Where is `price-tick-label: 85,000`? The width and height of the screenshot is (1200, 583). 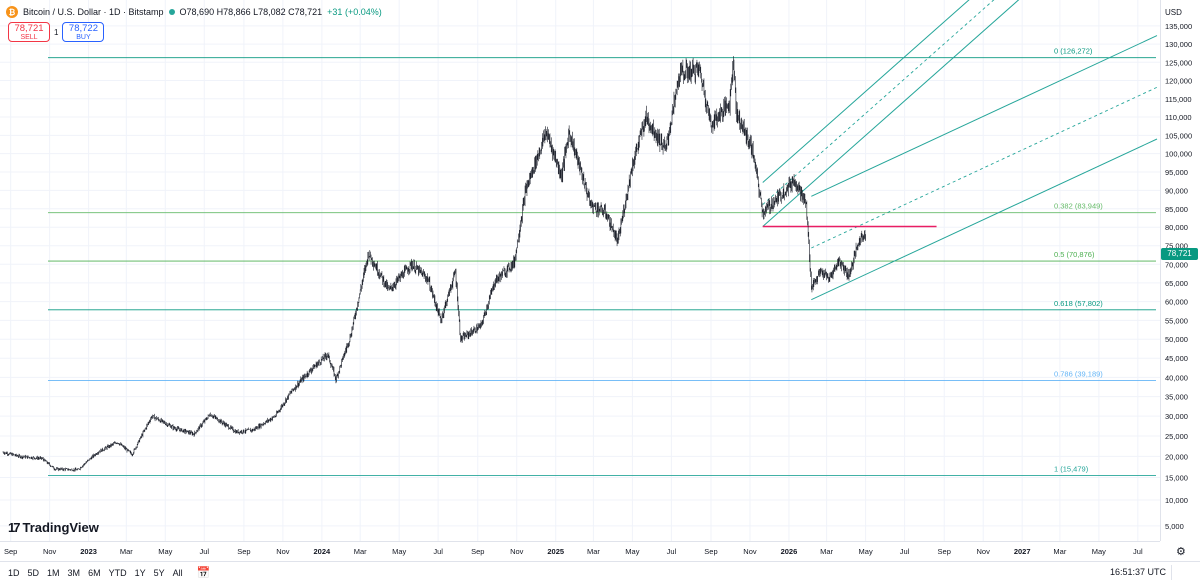 price-tick-label: 85,000 is located at coordinates (1176, 209).